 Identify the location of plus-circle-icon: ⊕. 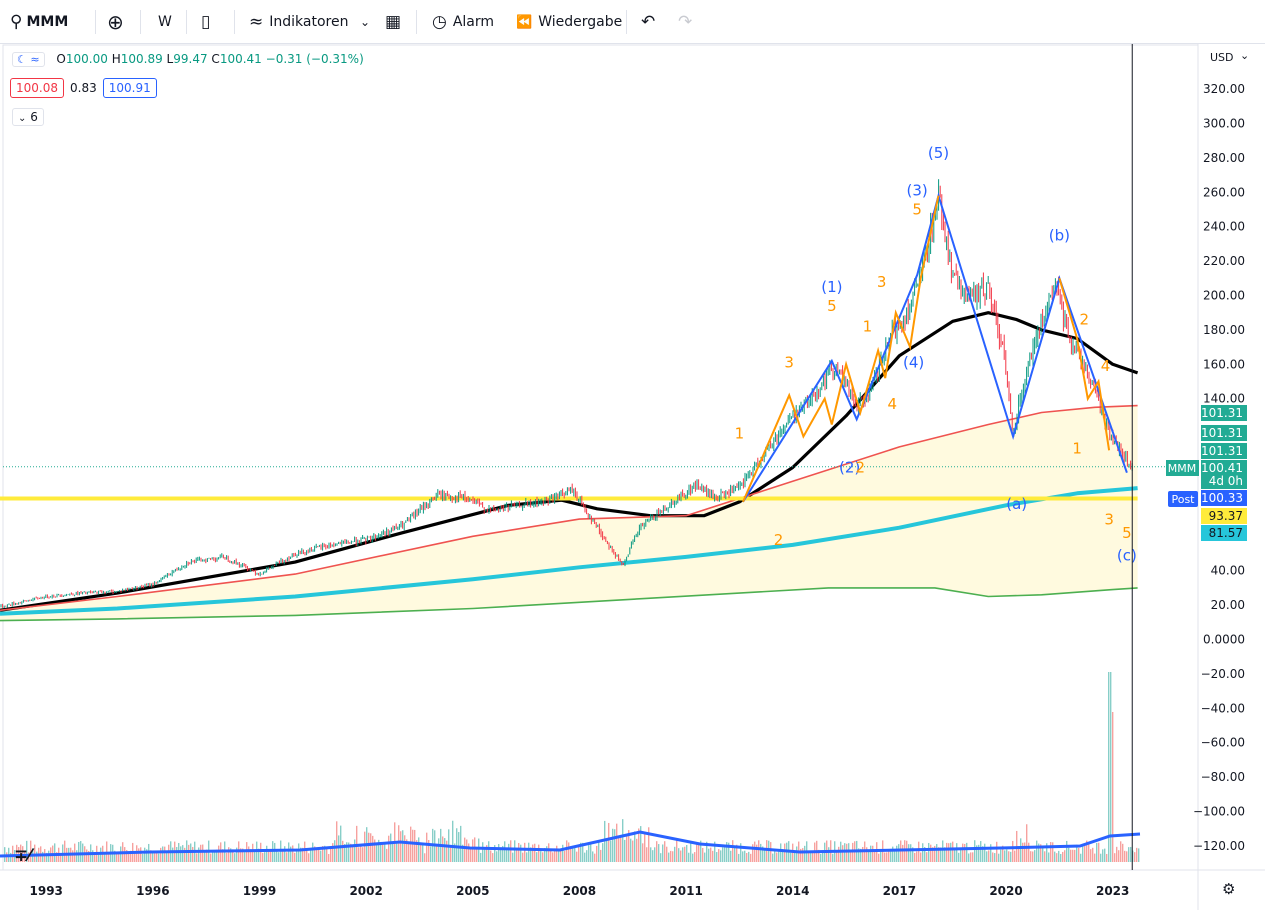
(115, 21).